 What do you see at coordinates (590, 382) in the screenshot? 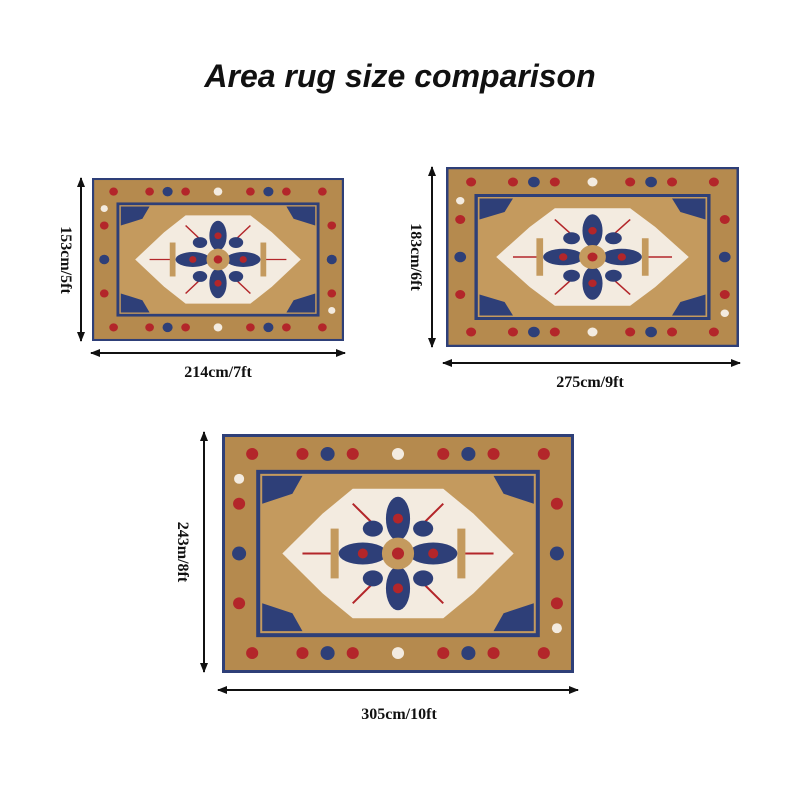
I see `rug-width-label: 275cm/9ft` at bounding box center [590, 382].